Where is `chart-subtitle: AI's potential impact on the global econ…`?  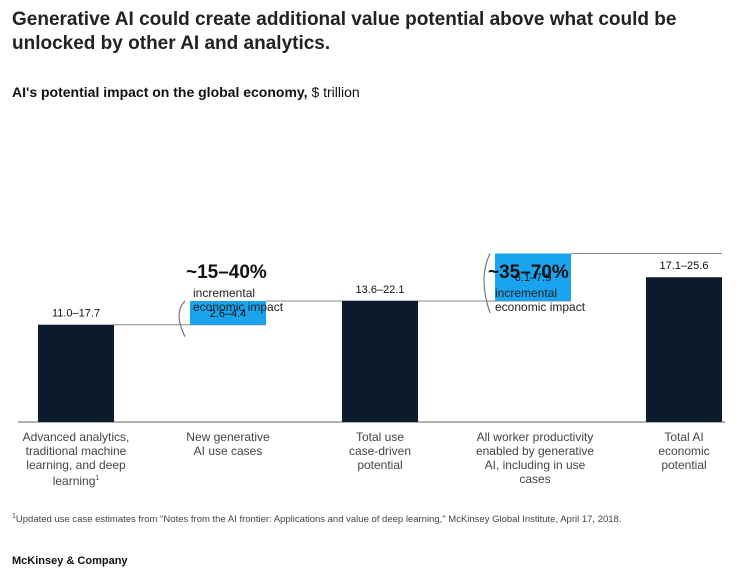 chart-subtitle: AI's potential impact on the global econ… is located at coordinates (186, 92).